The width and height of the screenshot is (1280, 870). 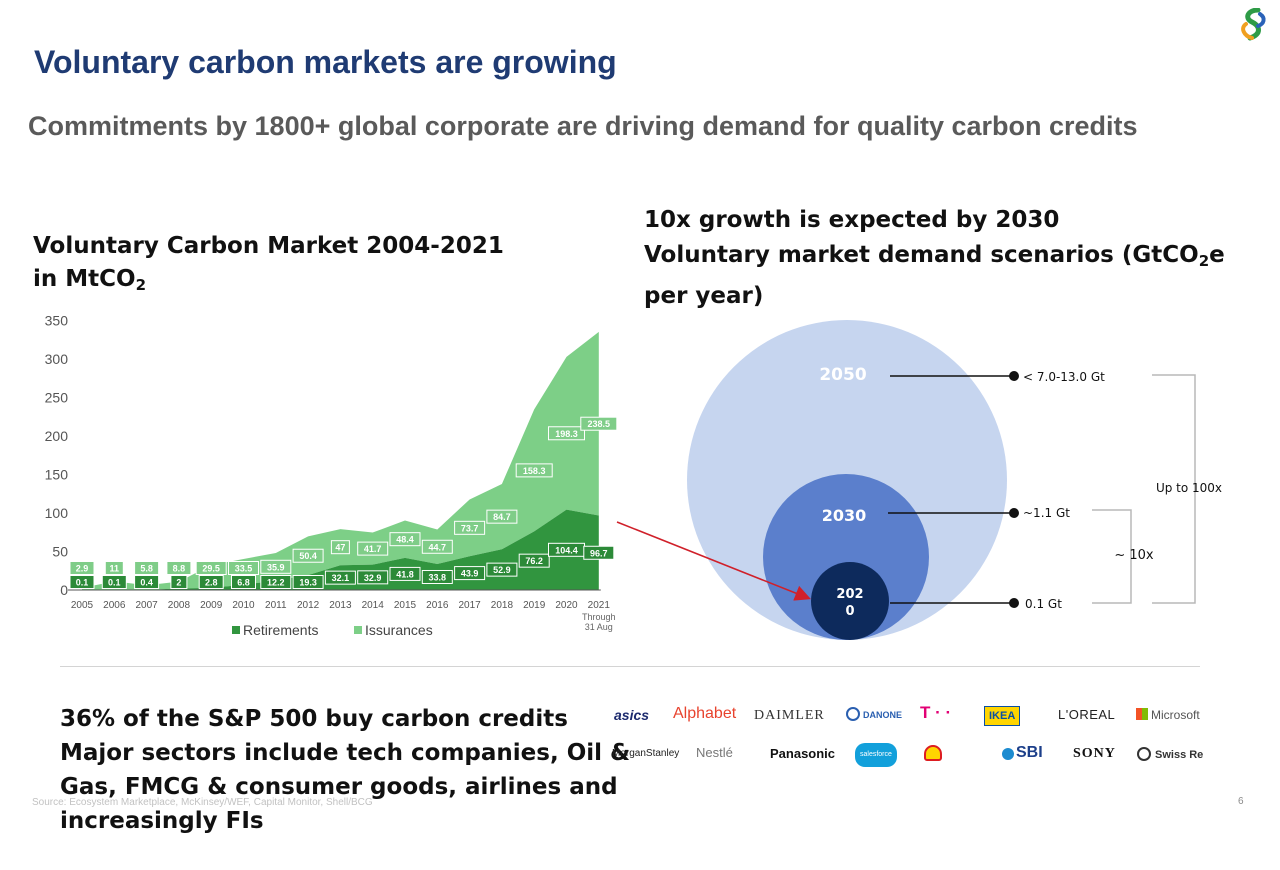 I want to click on sbi-icon, so click(x=1008, y=754).